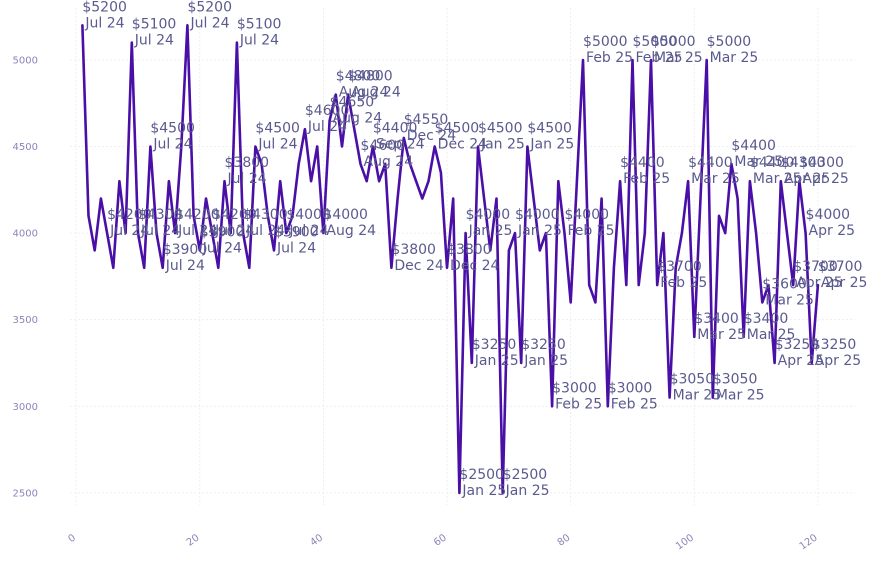 The width and height of the screenshot is (879, 561). I want to click on x-tick-label: 20, so click(193, 540).